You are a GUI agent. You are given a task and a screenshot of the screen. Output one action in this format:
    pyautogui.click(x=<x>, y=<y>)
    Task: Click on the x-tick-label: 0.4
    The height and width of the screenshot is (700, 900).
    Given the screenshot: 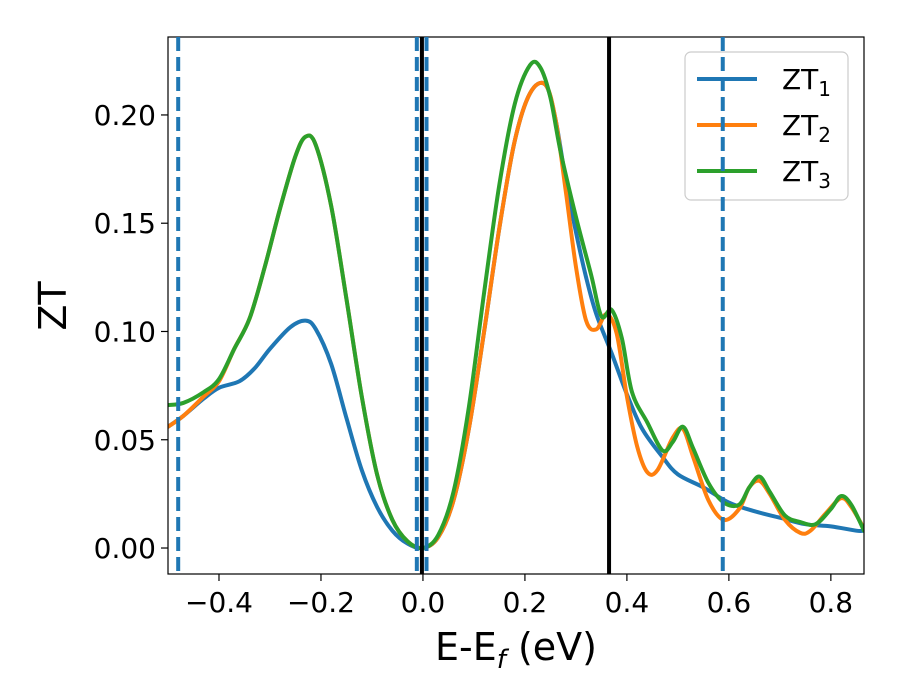 What is the action you would take?
    pyautogui.click(x=627, y=602)
    